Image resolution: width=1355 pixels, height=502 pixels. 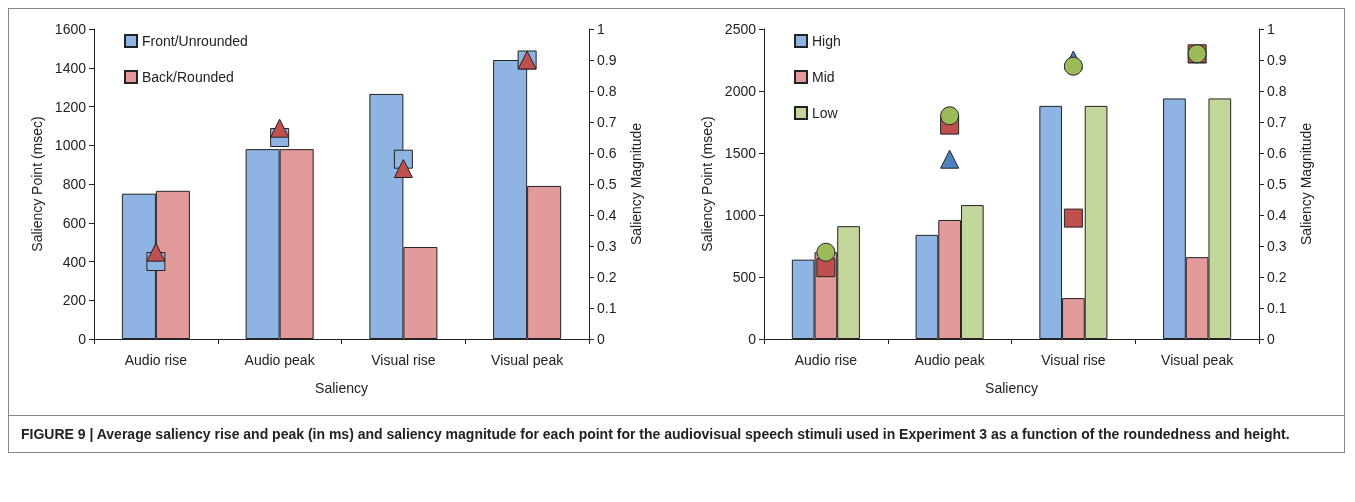 I want to click on y-tick-label: 400, so click(x=74, y=261).